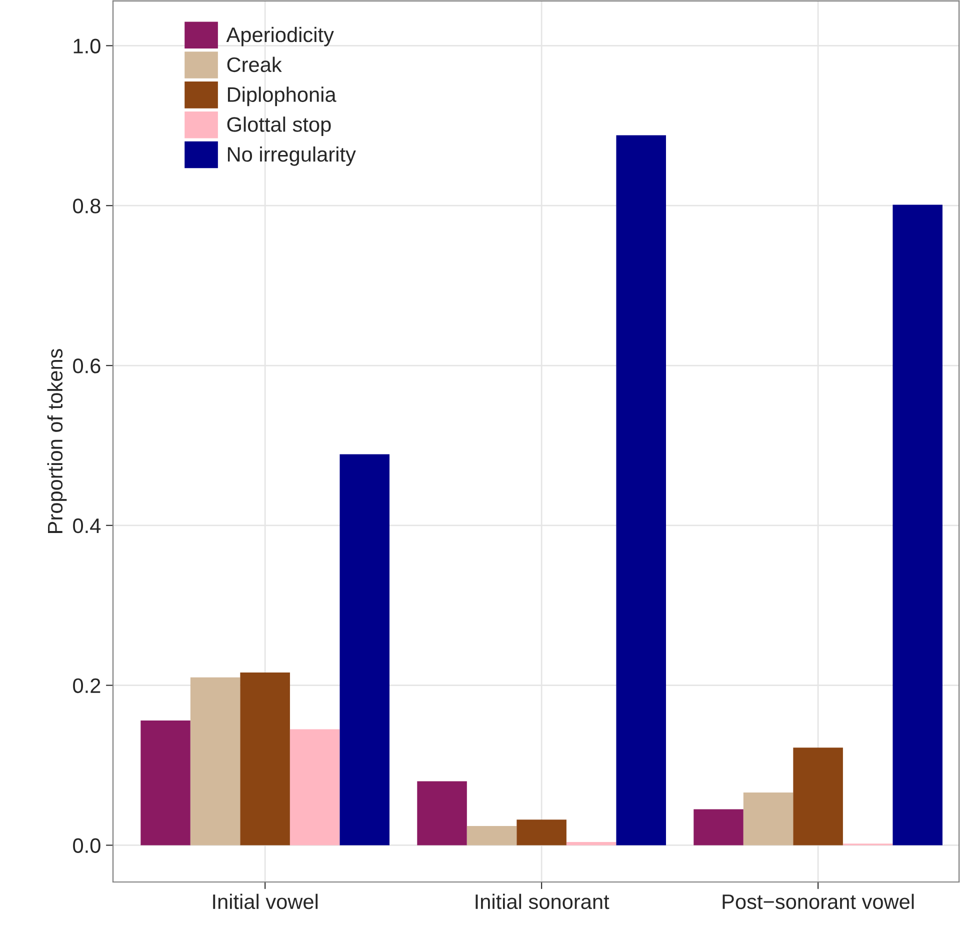 This screenshot has width=961, height=932. Describe the element at coordinates (86, 845) in the screenshot. I see `y-tick-label: 0.0` at that location.